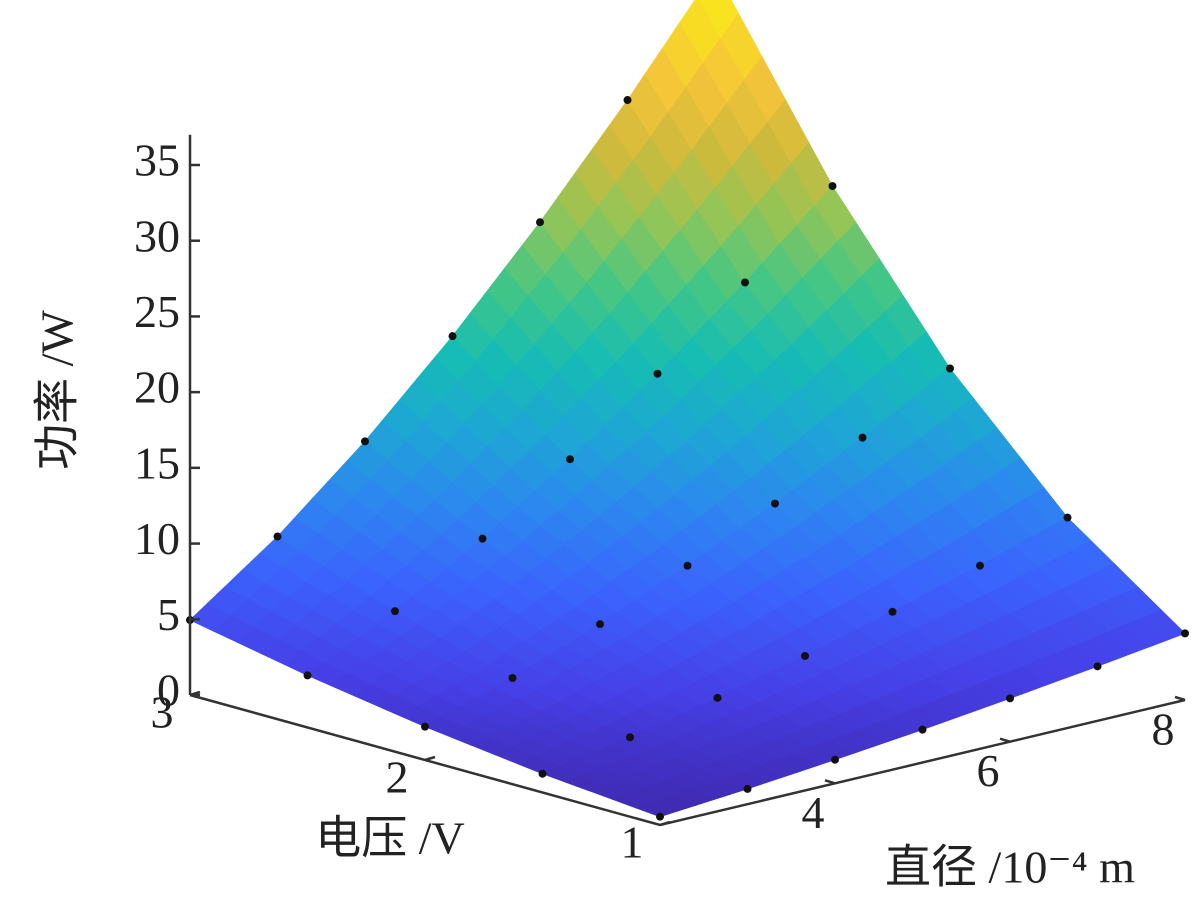  I want to click on y-tick-label: 1, so click(632, 842).